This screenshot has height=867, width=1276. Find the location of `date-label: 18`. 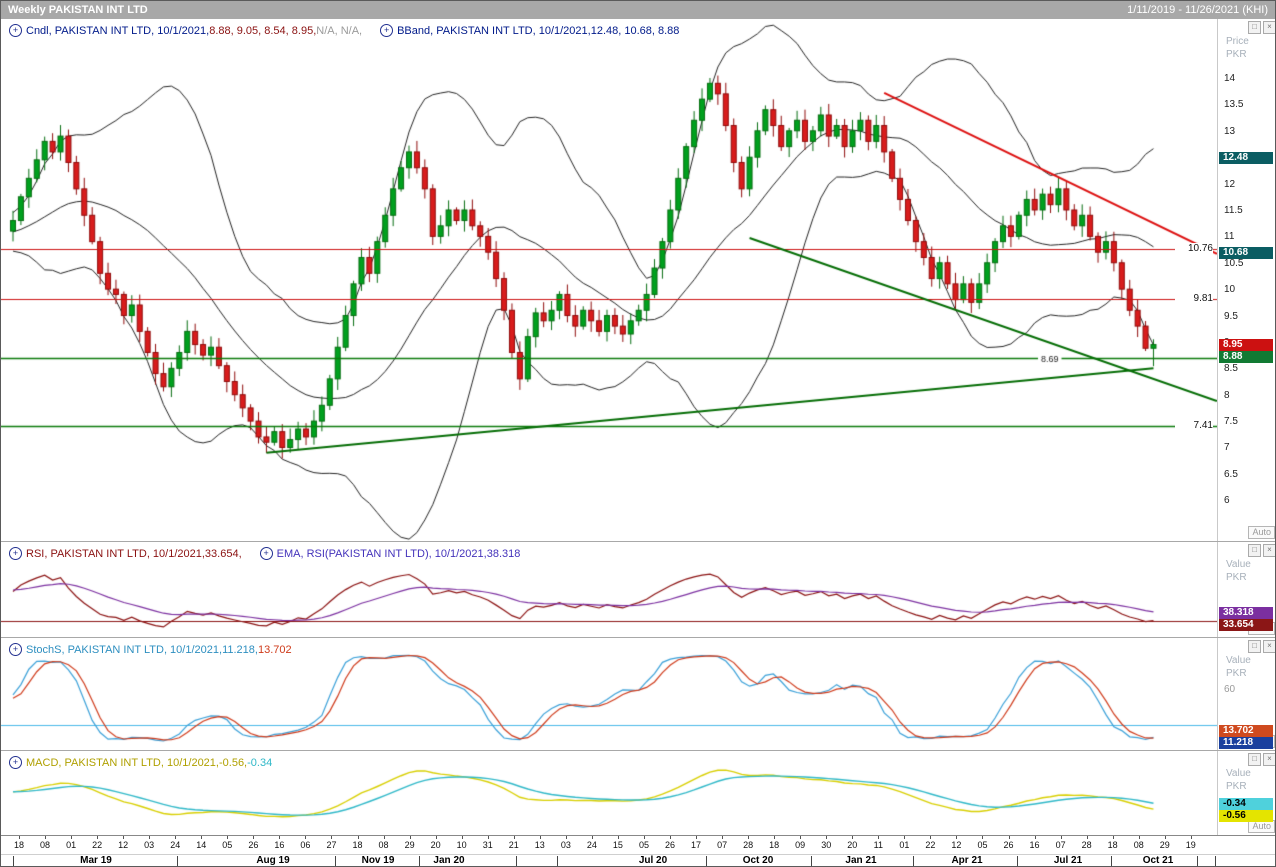

date-label: 18 is located at coordinates (19, 845).